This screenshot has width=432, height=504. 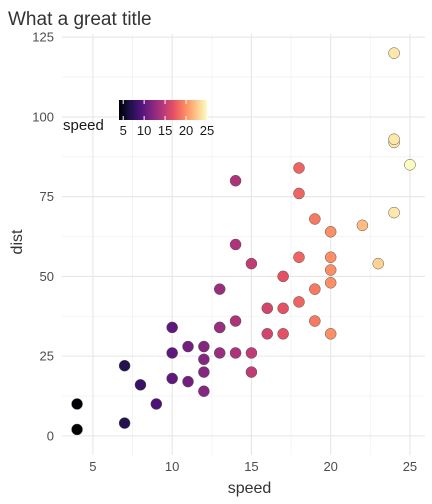 I want to click on legend-tick-label: 5, so click(x=123, y=130).